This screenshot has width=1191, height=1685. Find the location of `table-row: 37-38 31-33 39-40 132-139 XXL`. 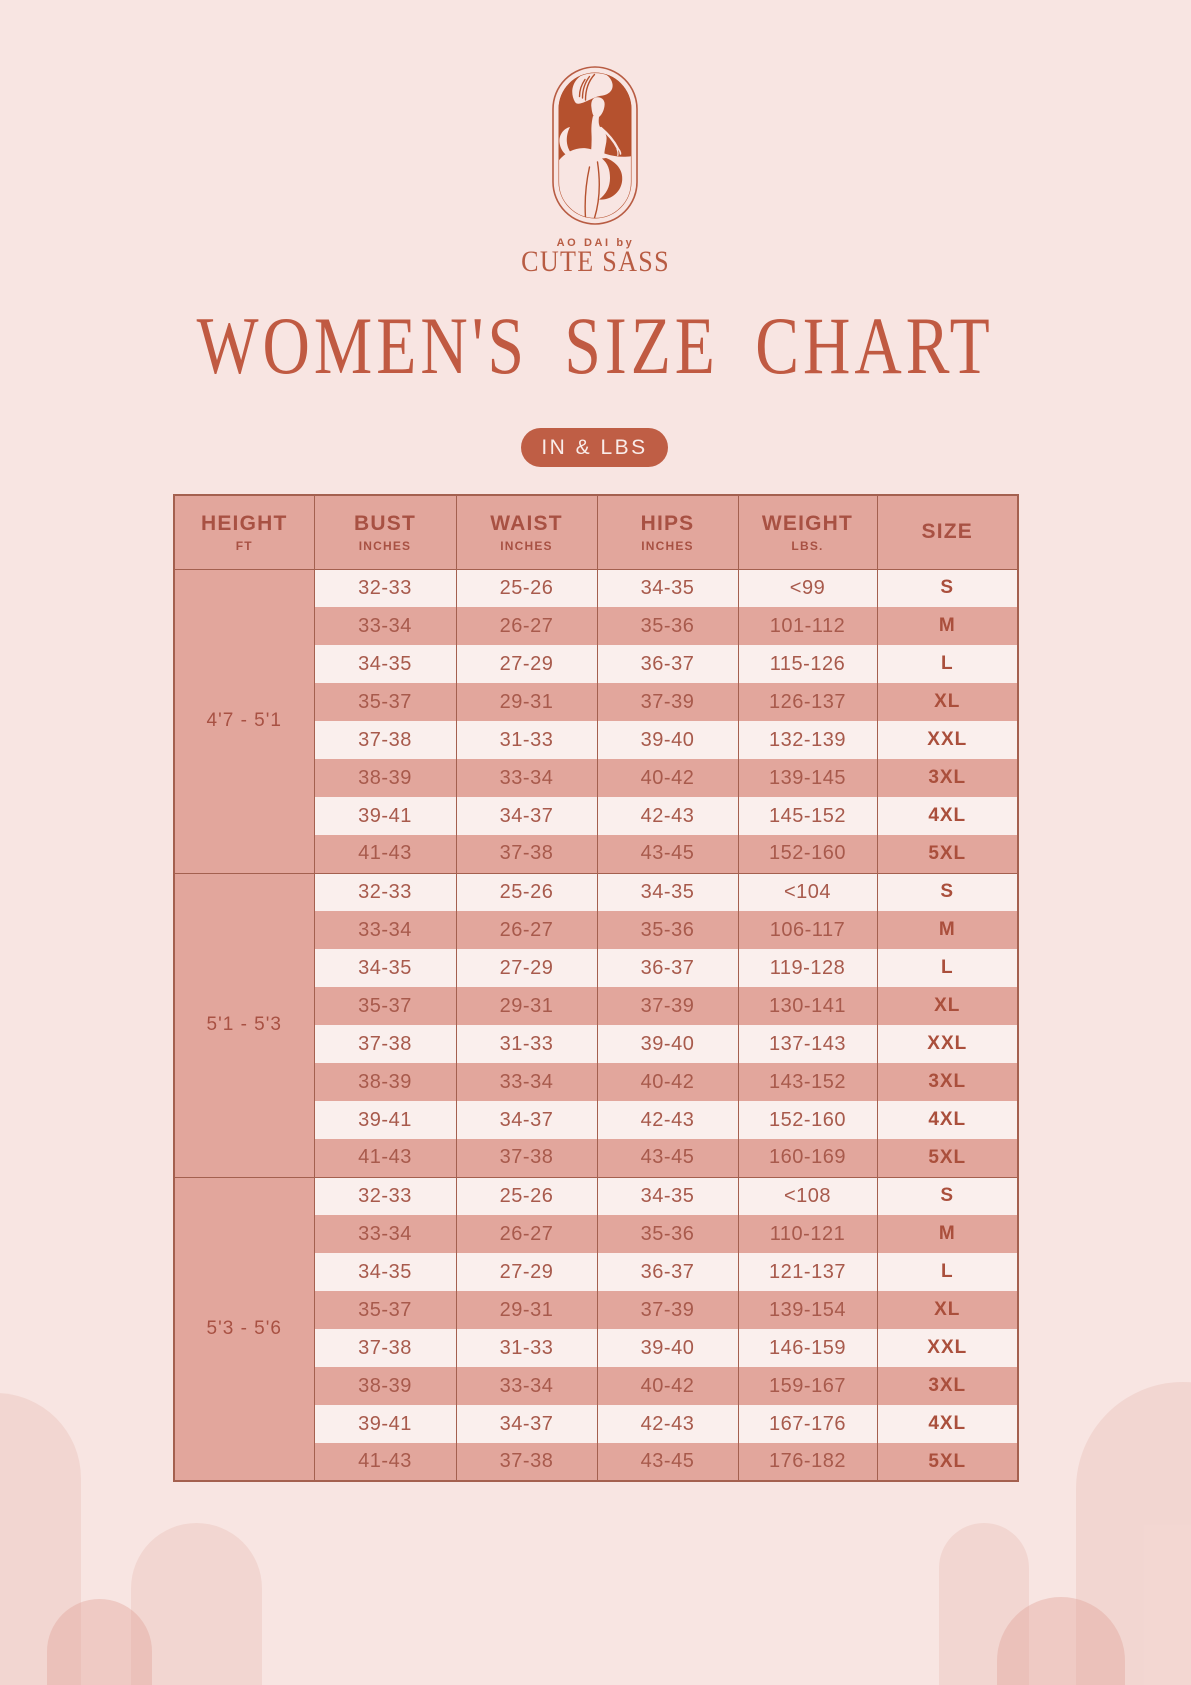

table-row: 37-38 31-33 39-40 132-139 XXL is located at coordinates (596, 740).